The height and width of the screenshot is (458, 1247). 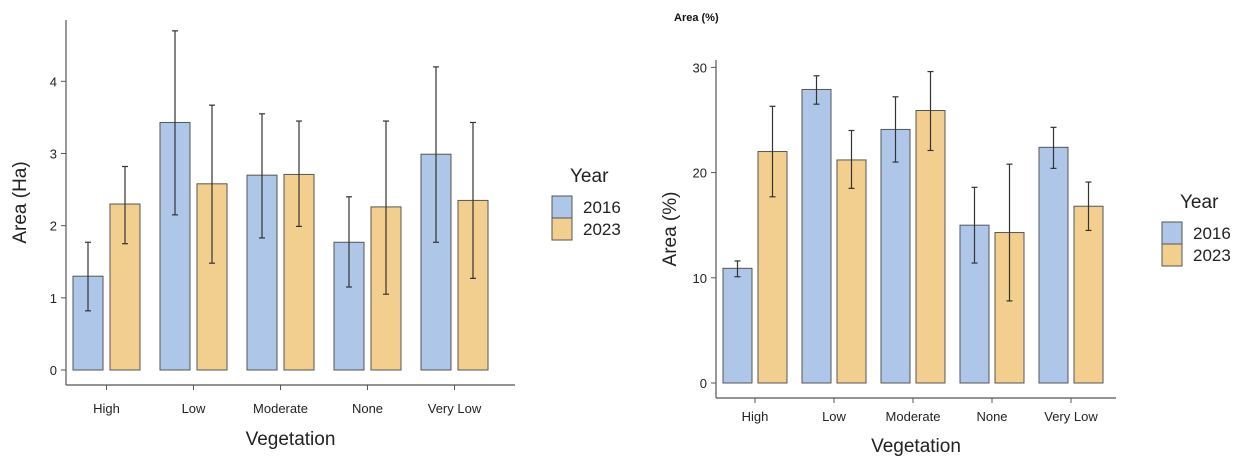 I want to click on y-axis-title: Area (Ha), so click(x=20, y=202).